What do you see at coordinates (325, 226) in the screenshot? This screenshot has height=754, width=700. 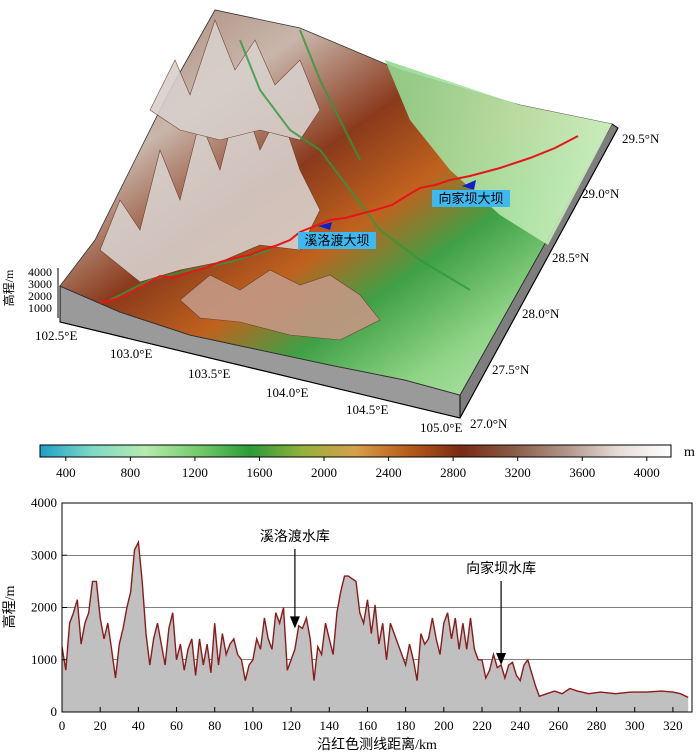 I see `dam-marker-xiluodu` at bounding box center [325, 226].